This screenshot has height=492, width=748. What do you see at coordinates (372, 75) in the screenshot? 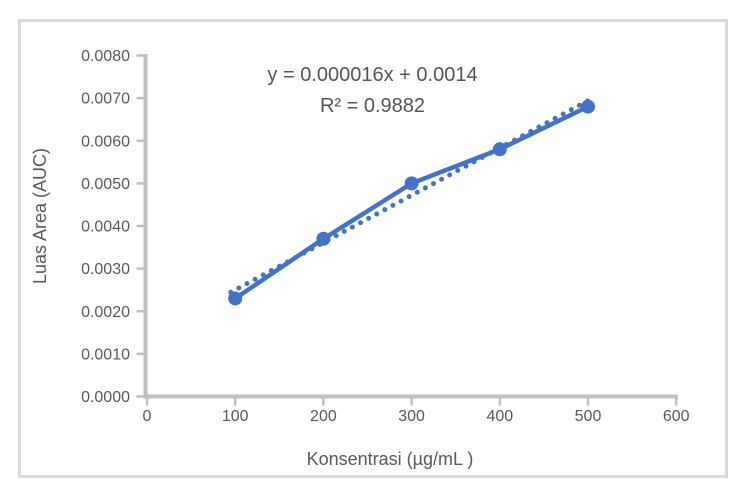
I see `trendline-equation: y = 0.000016x + 0.0014` at bounding box center [372, 75].